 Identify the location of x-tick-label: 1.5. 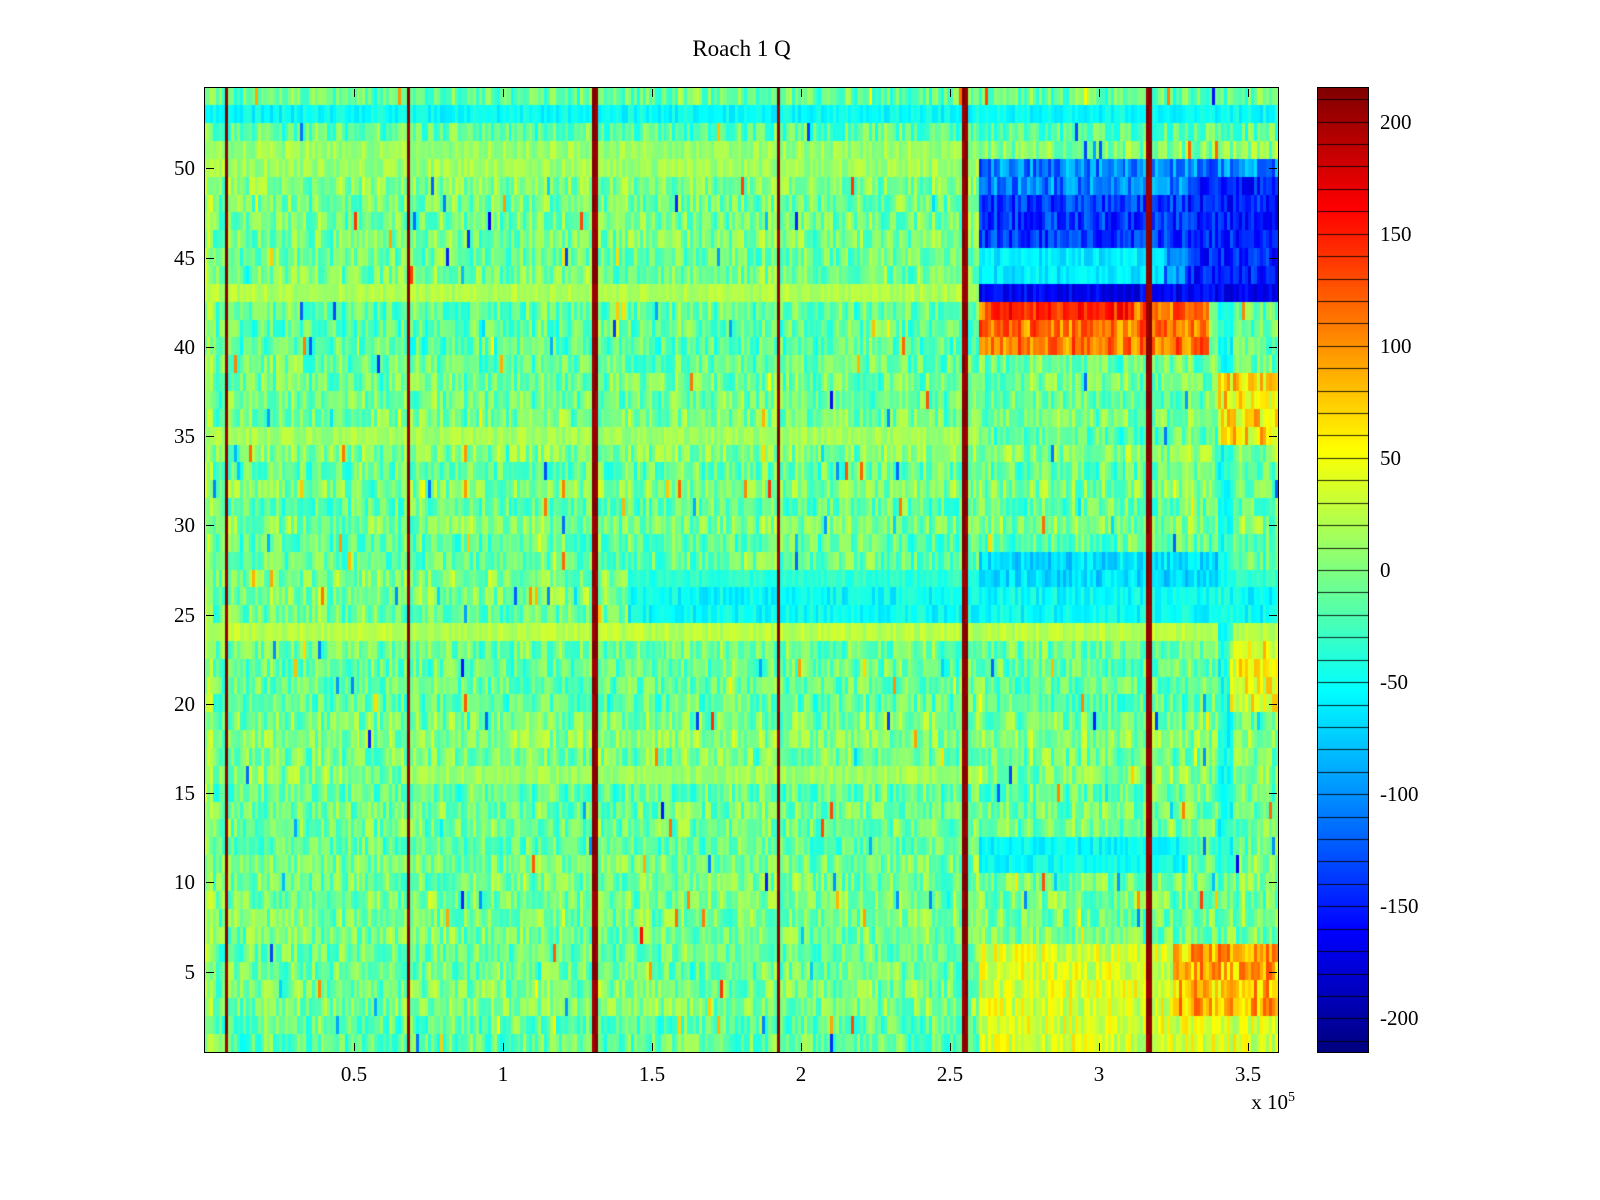
(652, 1074).